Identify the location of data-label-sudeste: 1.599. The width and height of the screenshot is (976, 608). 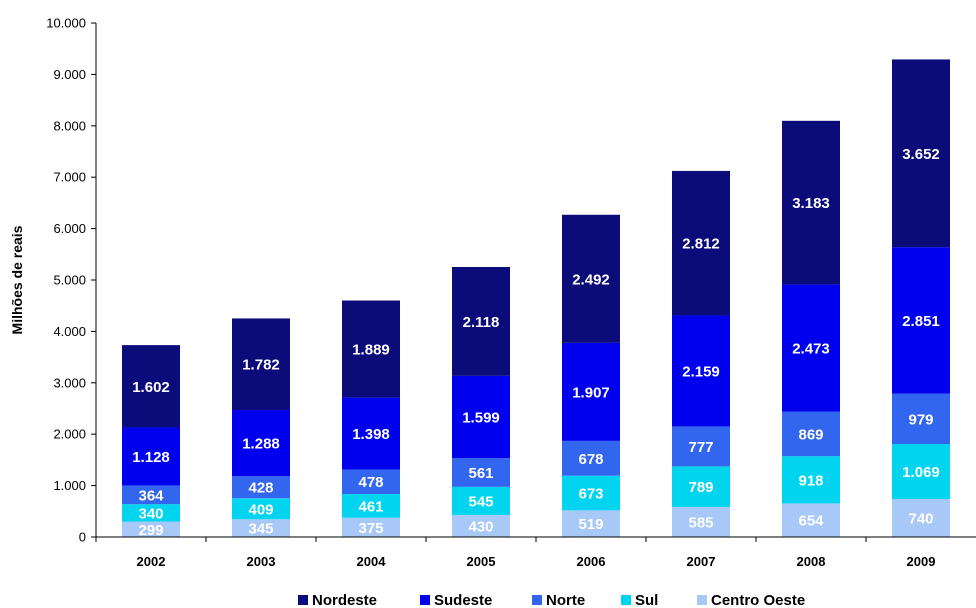
(481, 417).